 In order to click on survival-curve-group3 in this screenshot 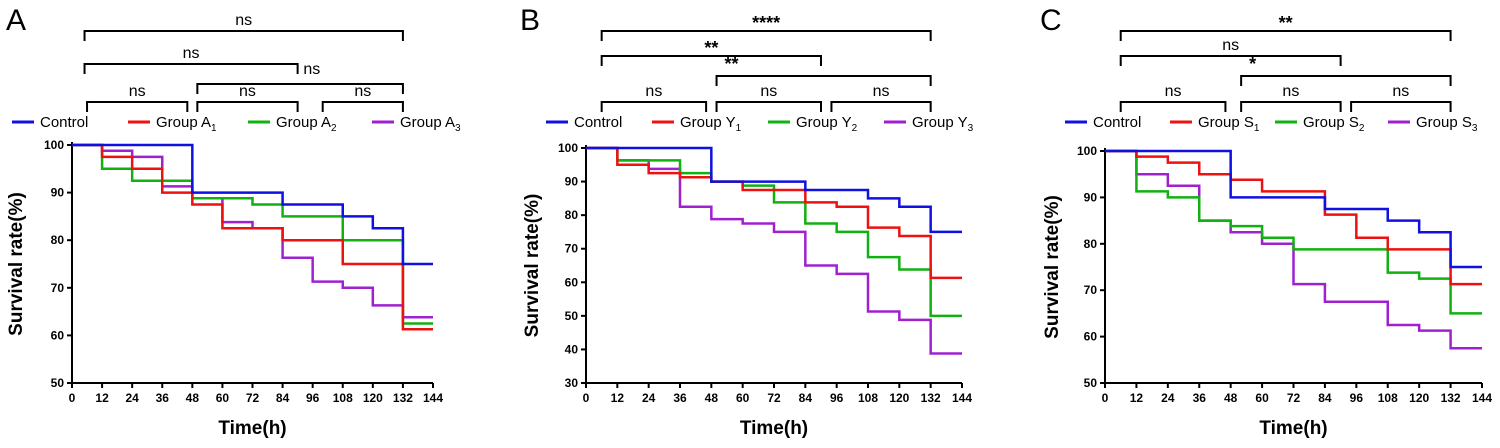, I will do `click(252, 231)`.